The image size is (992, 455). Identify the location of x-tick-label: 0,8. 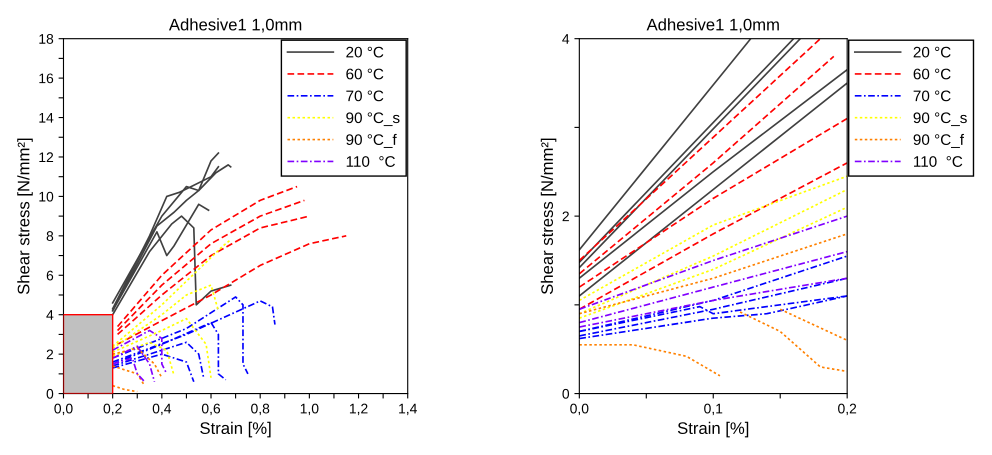
(260, 410).